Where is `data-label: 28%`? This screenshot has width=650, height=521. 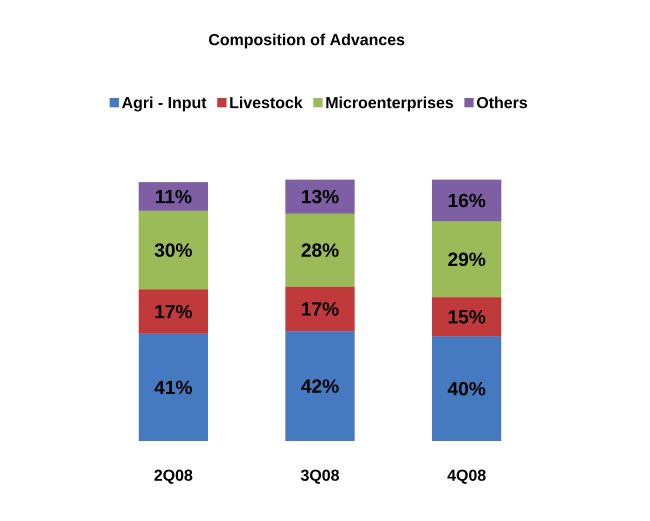 data-label: 28% is located at coordinates (320, 250).